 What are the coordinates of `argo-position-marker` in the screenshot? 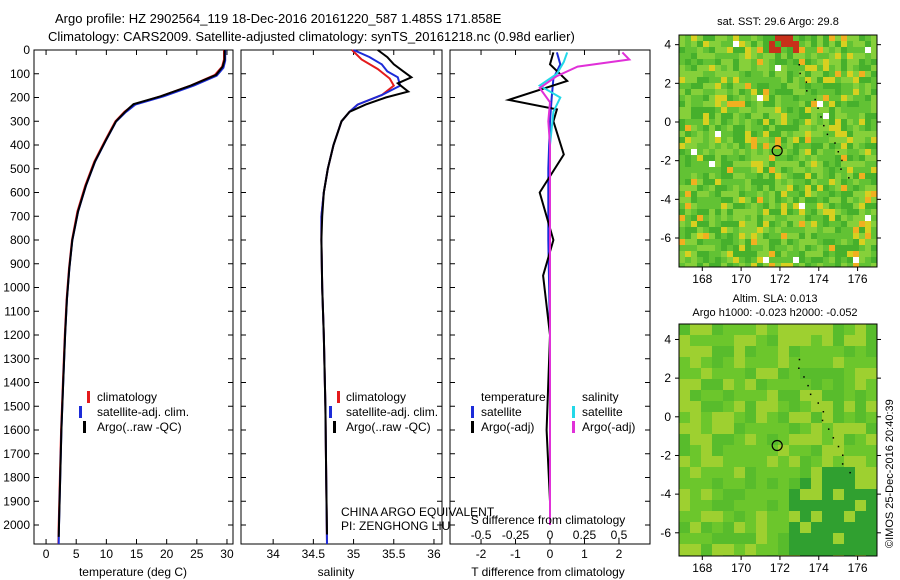 It's located at (777, 445).